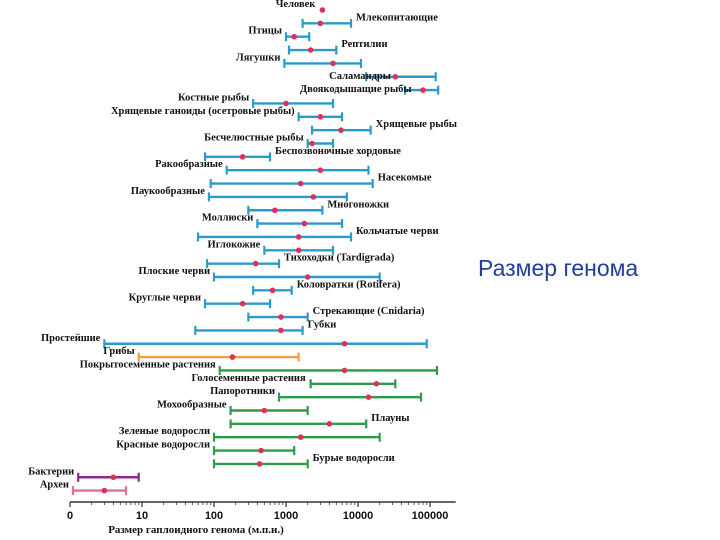 The image size is (720, 540). What do you see at coordinates (71, 338) in the screenshot?
I see `row-label: Простейшие` at bounding box center [71, 338].